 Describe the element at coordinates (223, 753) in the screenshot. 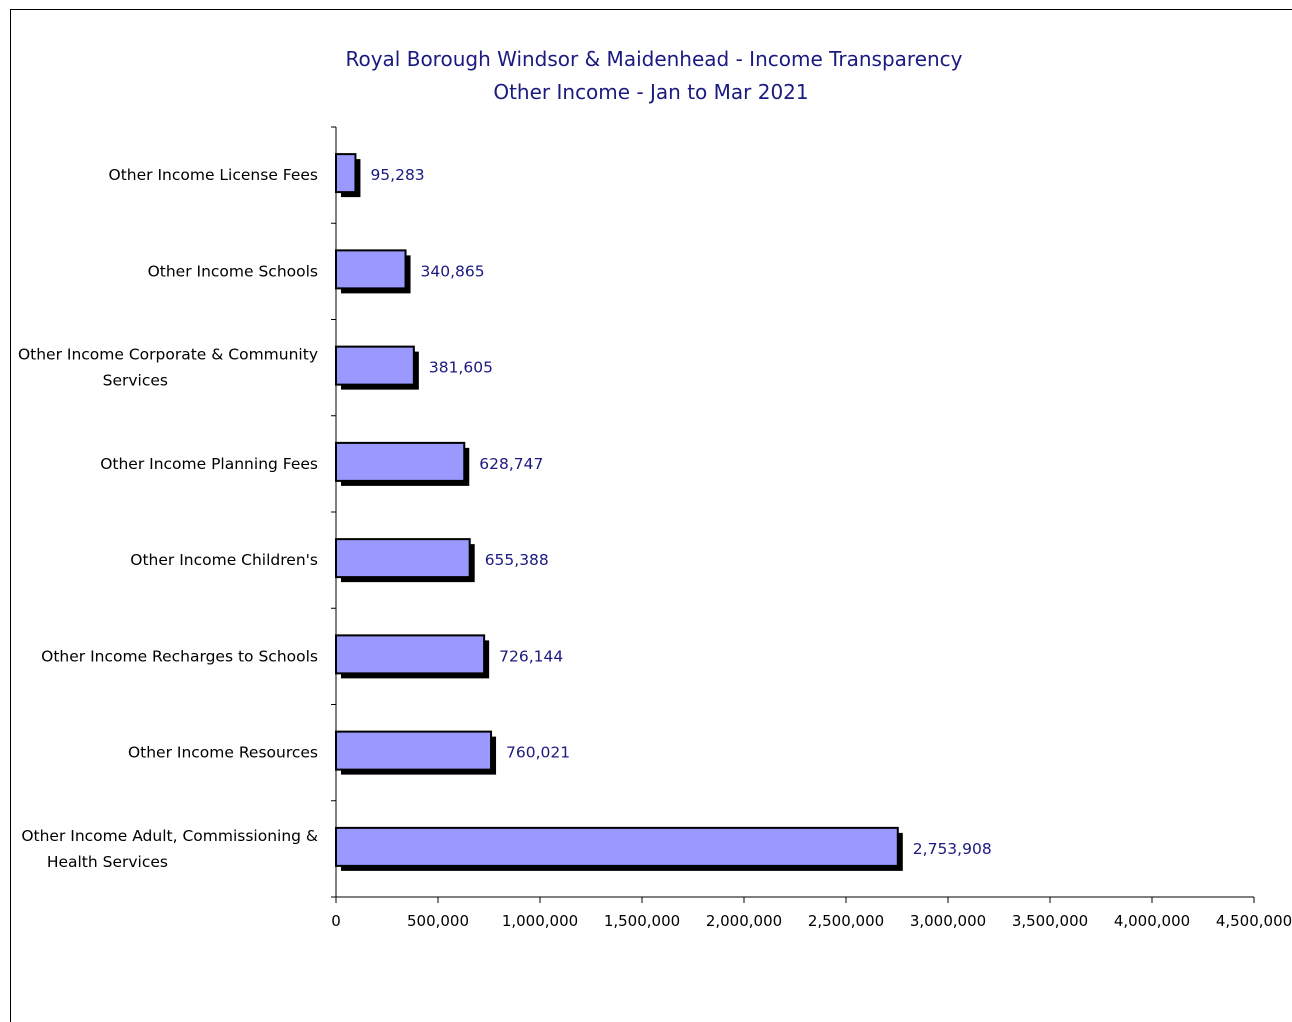

I see `category-label-6: Other Income Resources` at that location.